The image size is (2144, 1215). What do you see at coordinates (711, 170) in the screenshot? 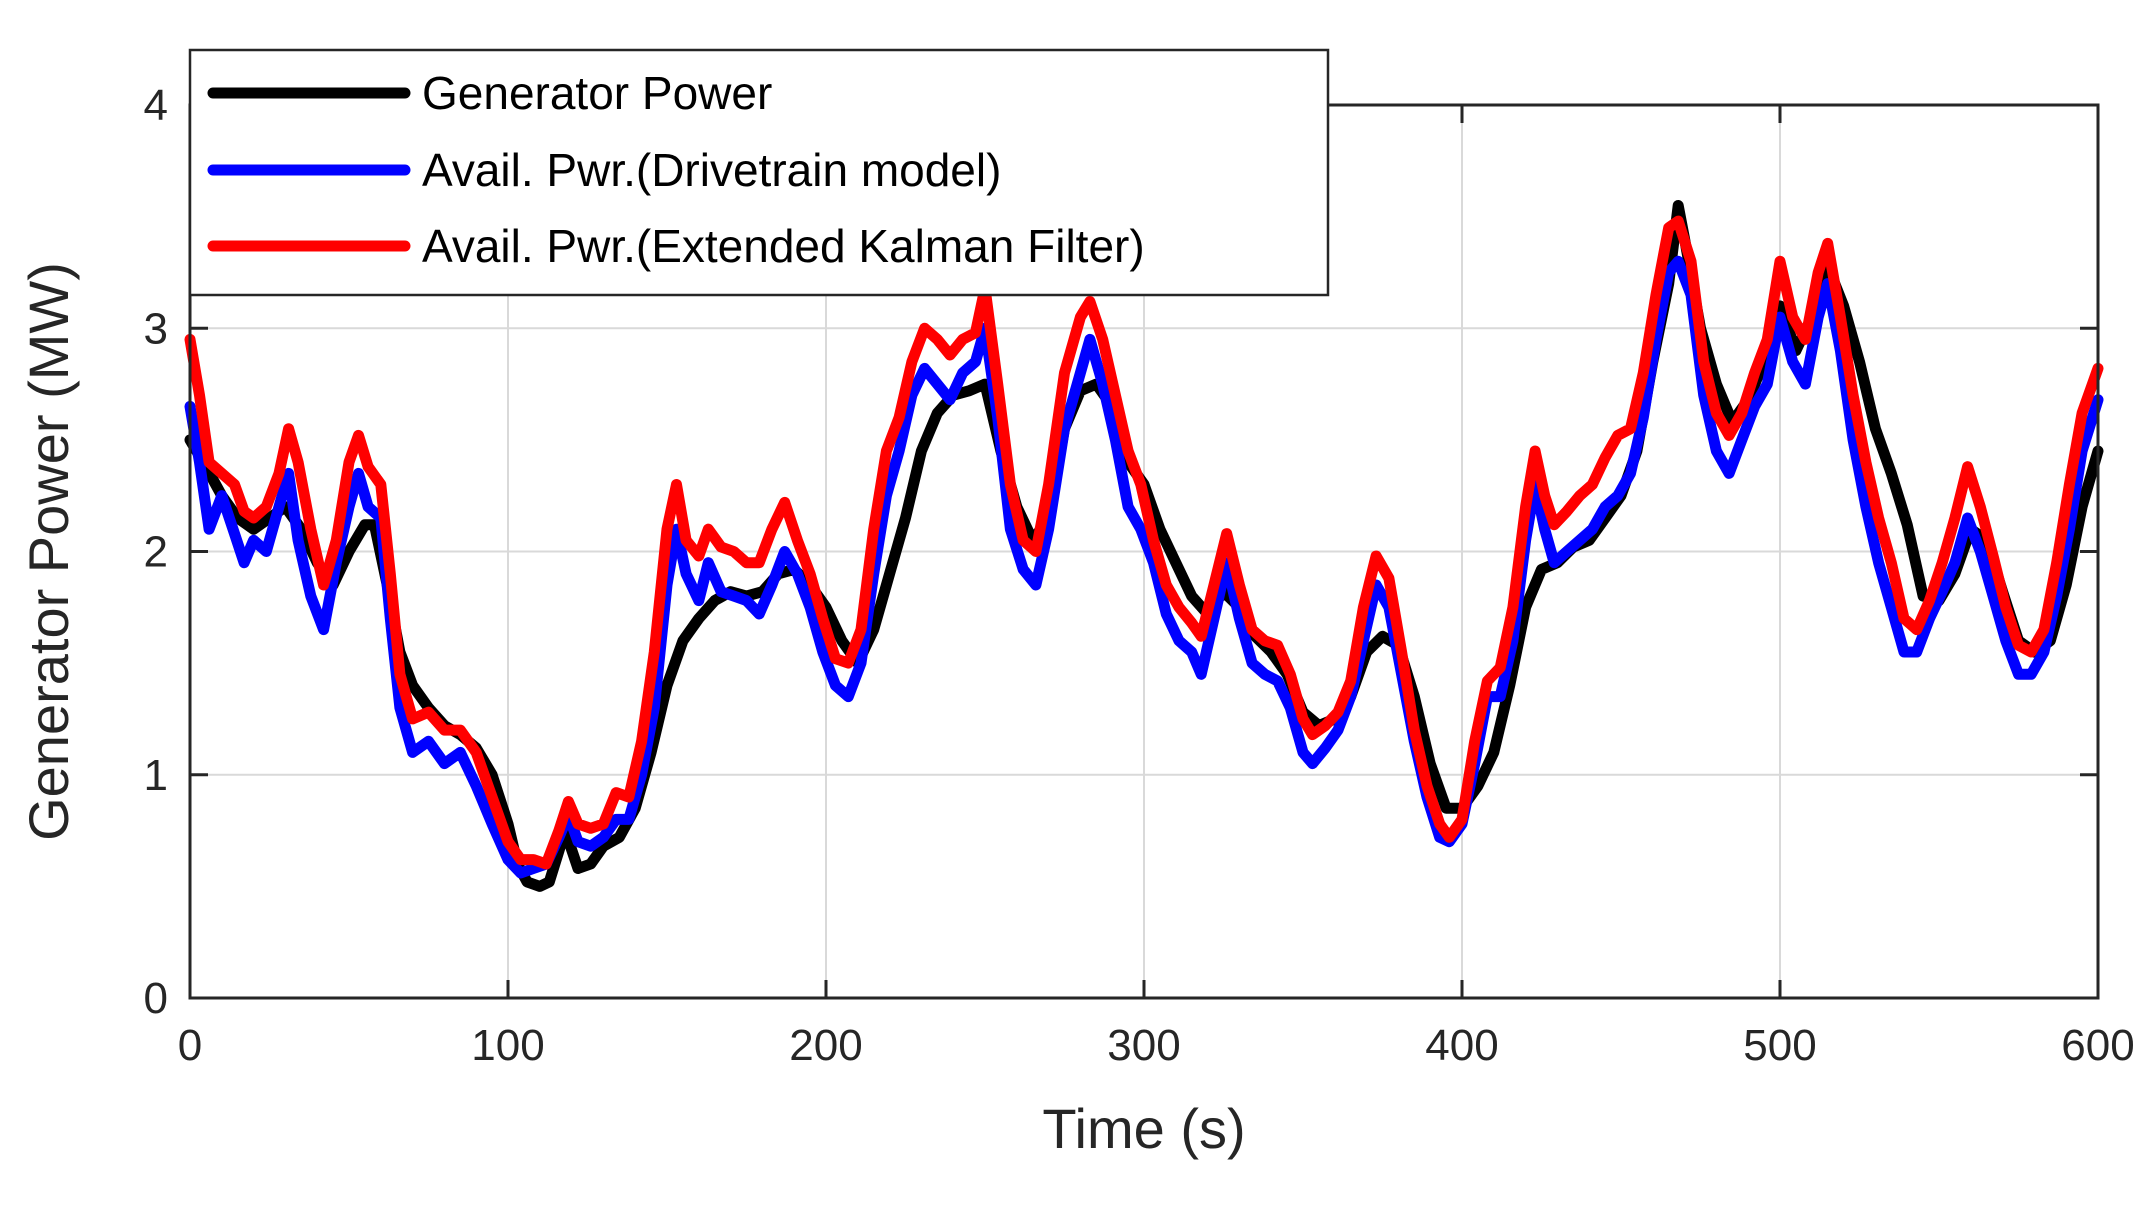
I see `legend-label-2: Avail. Pwr.(Drivetrain model)` at bounding box center [711, 170].